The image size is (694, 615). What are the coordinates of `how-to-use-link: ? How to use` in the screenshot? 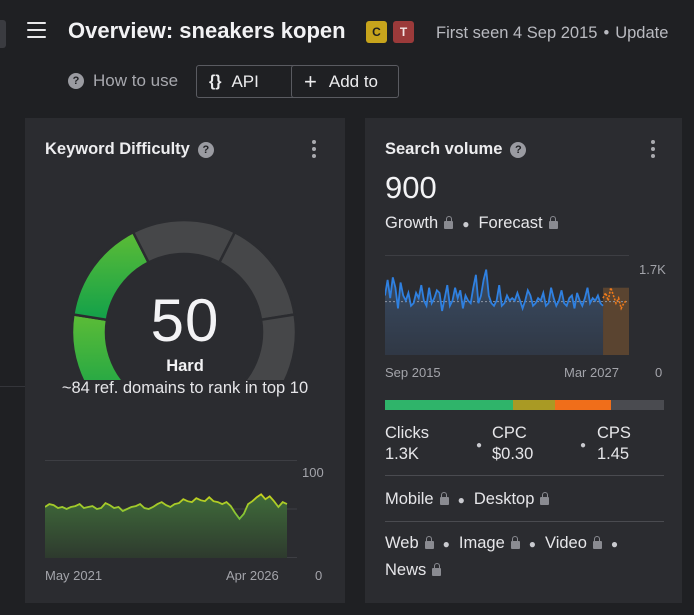 It's located at (123, 81).